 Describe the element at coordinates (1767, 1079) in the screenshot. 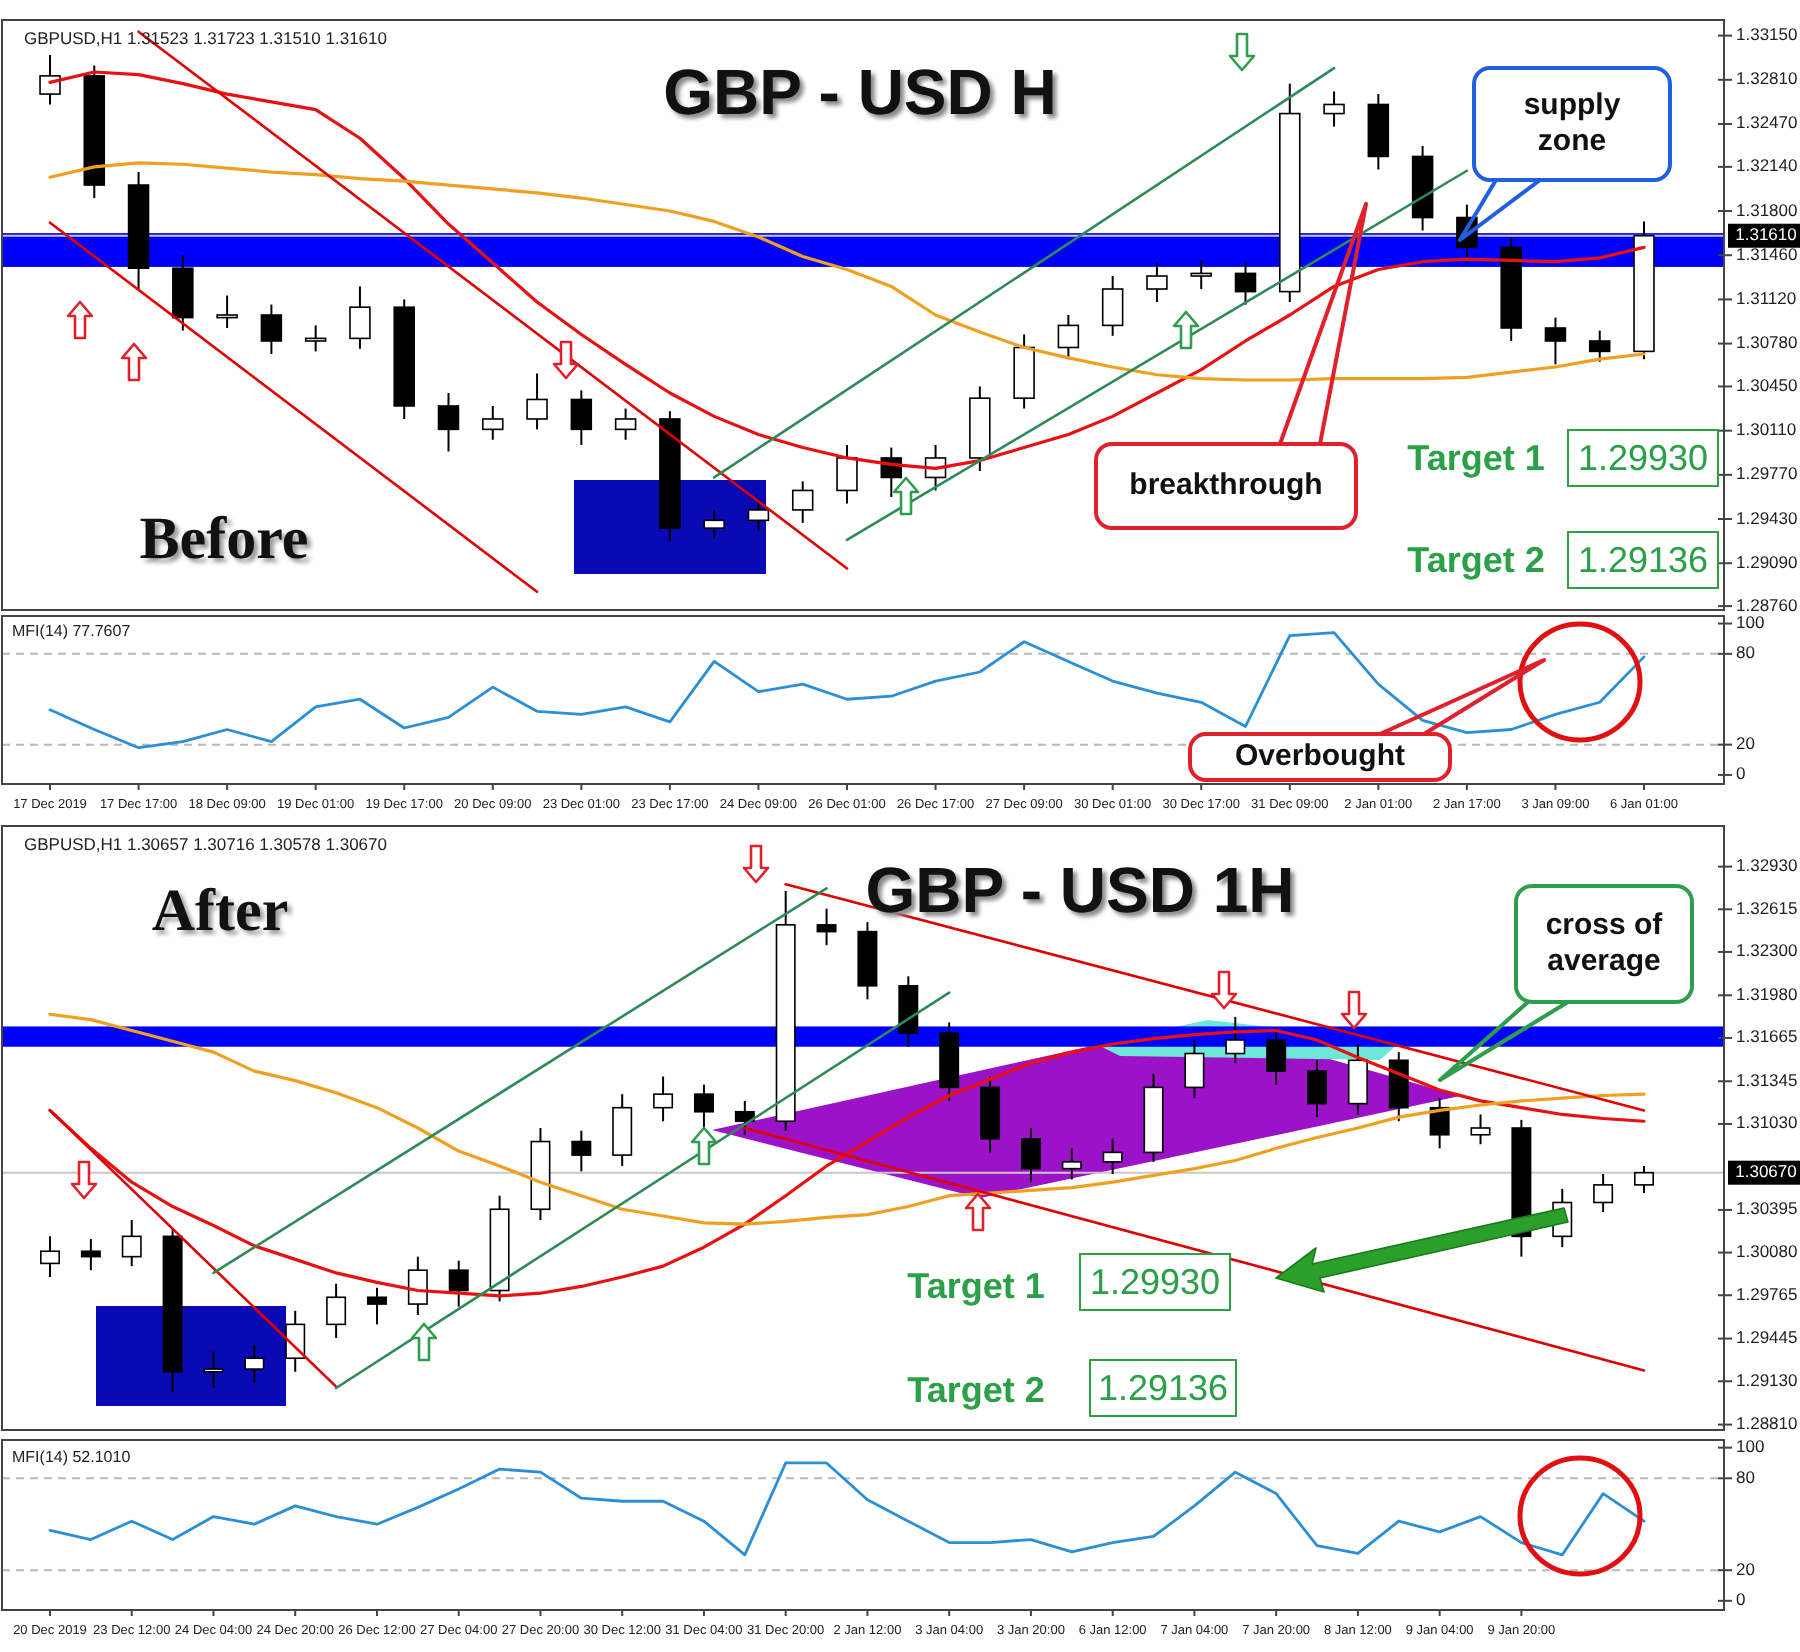

I see `y-tick-label: 1.31345` at that location.